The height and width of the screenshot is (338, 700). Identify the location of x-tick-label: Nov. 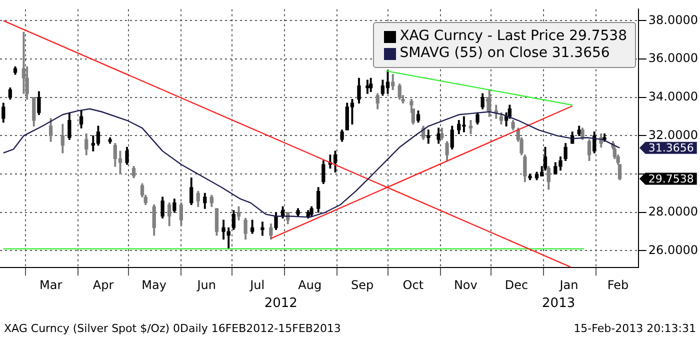
(466, 285).